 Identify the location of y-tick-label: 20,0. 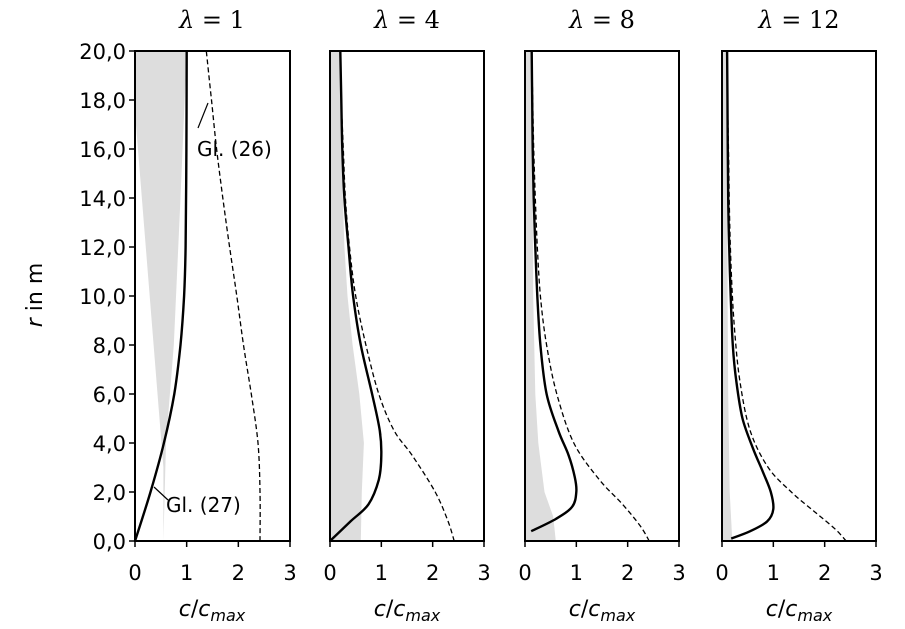
(102, 52).